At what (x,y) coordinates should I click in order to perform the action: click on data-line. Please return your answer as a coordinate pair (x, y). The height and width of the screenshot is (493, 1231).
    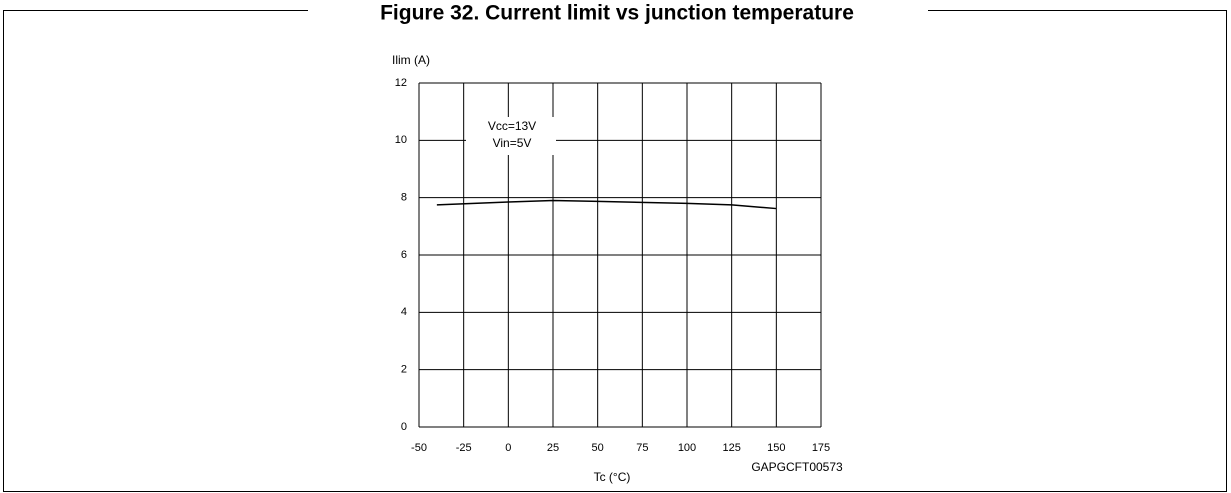
    Looking at the image, I should click on (606, 204).